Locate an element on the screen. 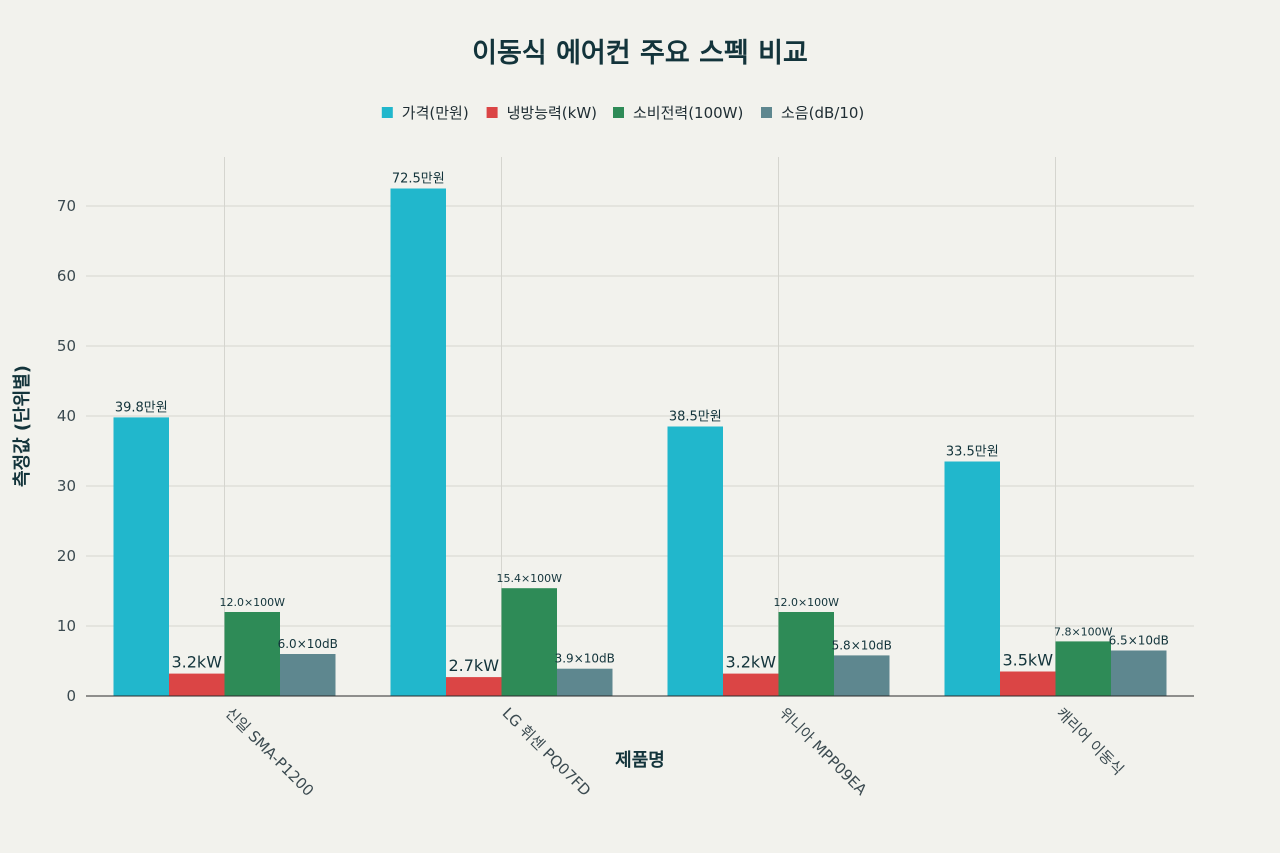 Image resolution: width=1280 pixels, height=853 pixels. bar-data-label: 38.5만원 is located at coordinates (695, 417).